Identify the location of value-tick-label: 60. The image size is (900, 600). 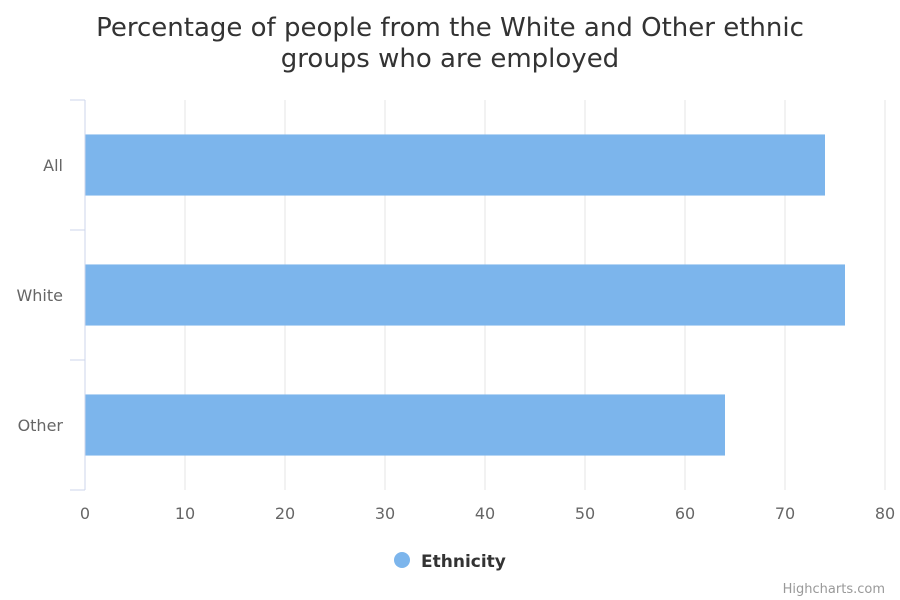
(685, 513).